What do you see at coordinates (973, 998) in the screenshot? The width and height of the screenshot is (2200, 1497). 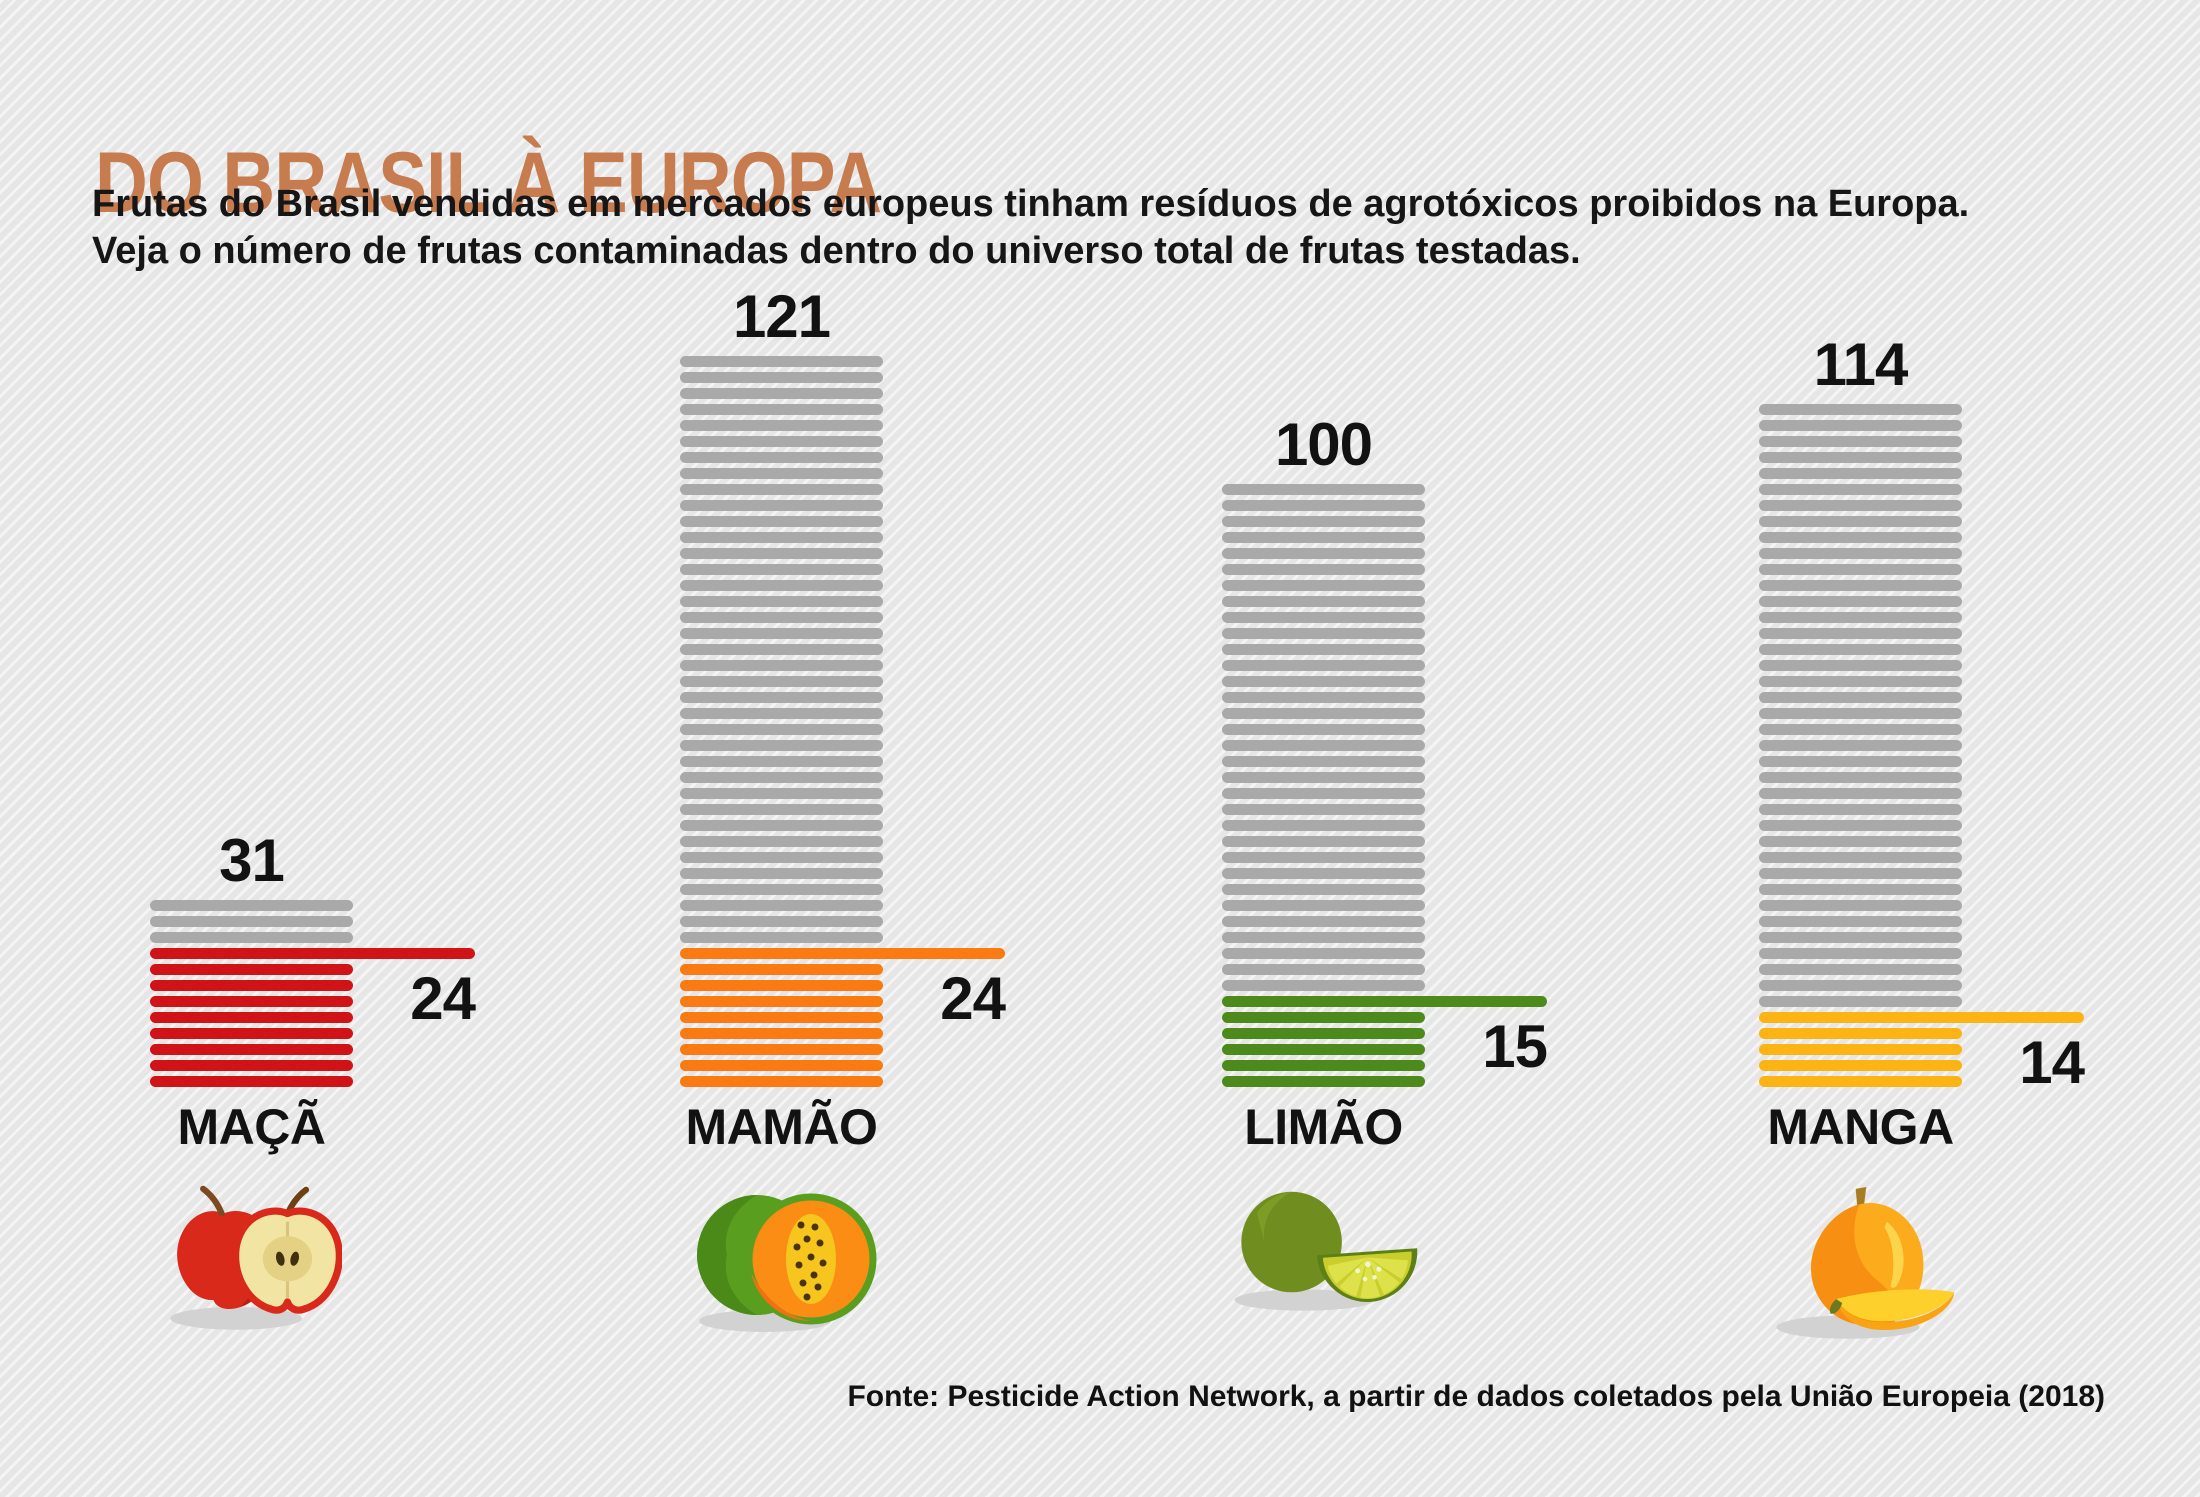 I see `bar-value-contaminated-1: 24` at bounding box center [973, 998].